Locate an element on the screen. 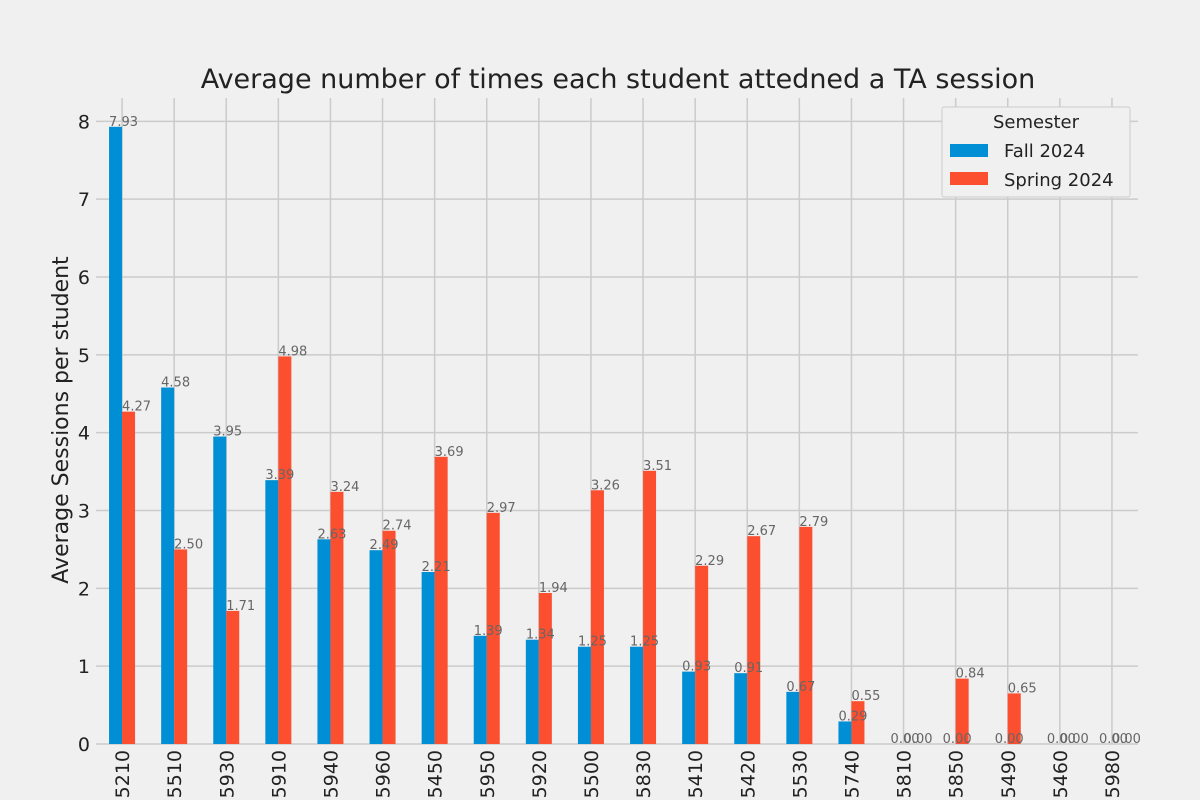  y-tick-label: 1 is located at coordinates (84, 667).